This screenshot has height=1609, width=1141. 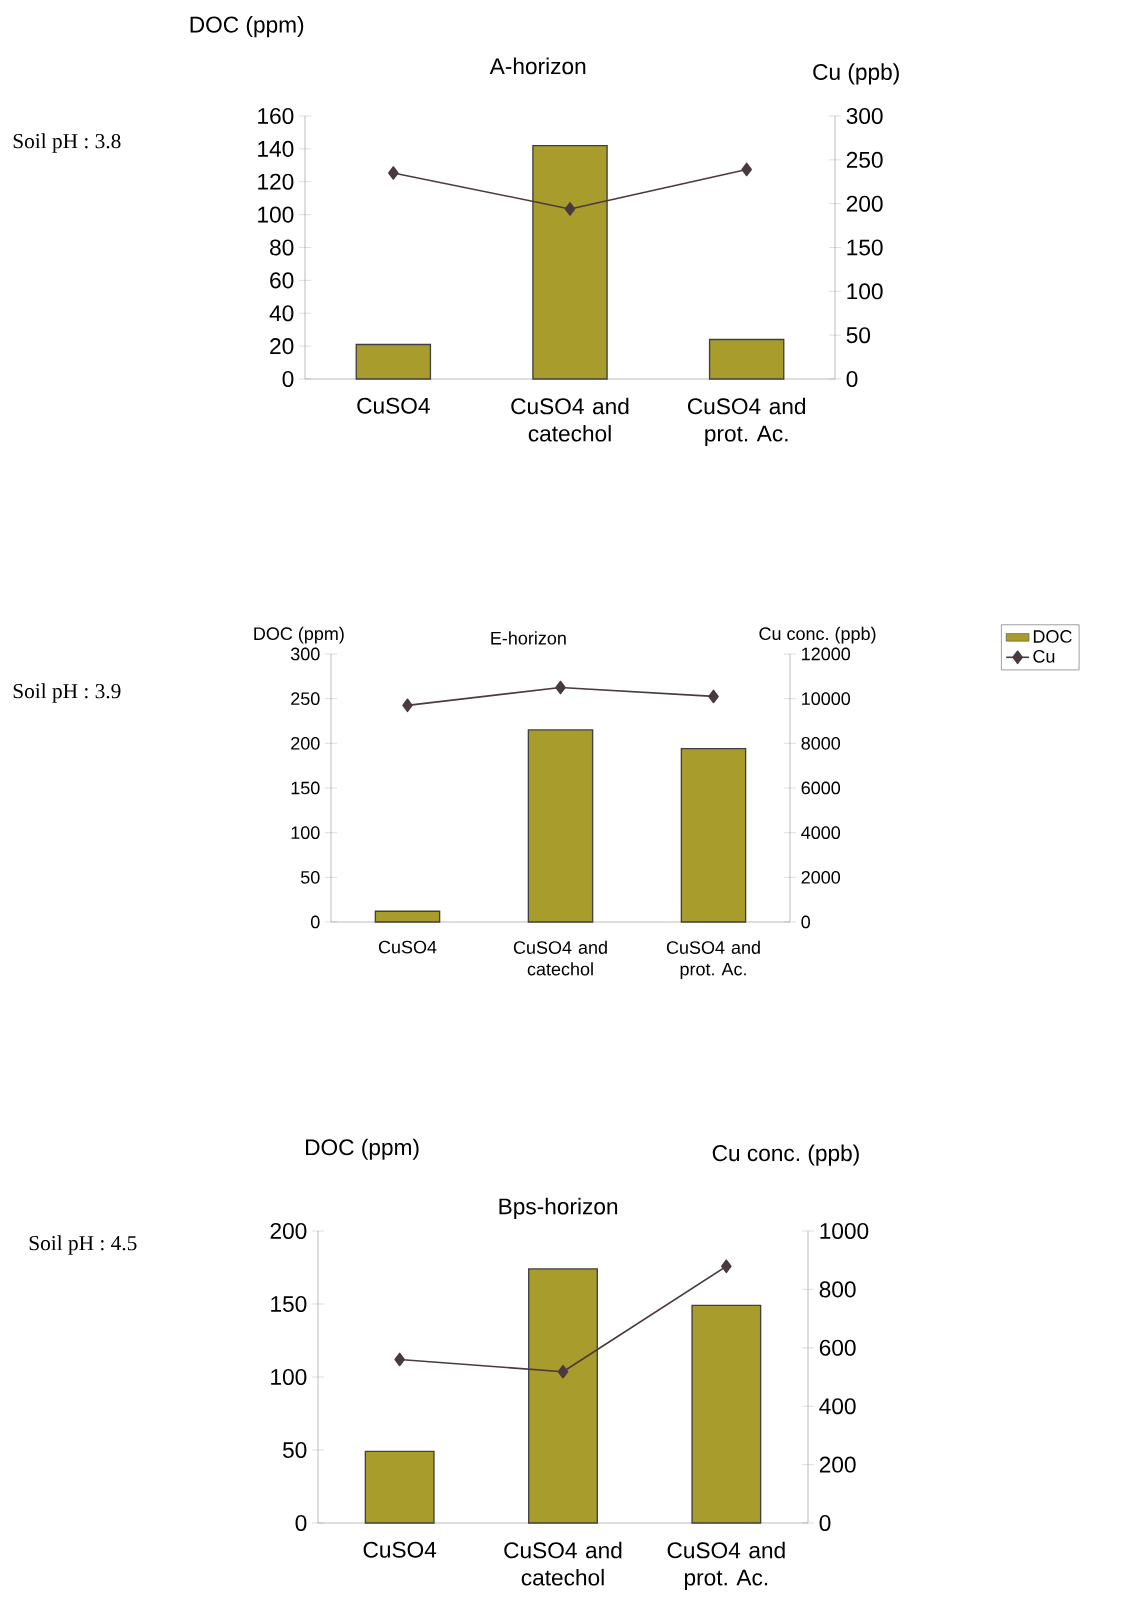 What do you see at coordinates (537, 66) in the screenshot?
I see `chart-title: A-horizon` at bounding box center [537, 66].